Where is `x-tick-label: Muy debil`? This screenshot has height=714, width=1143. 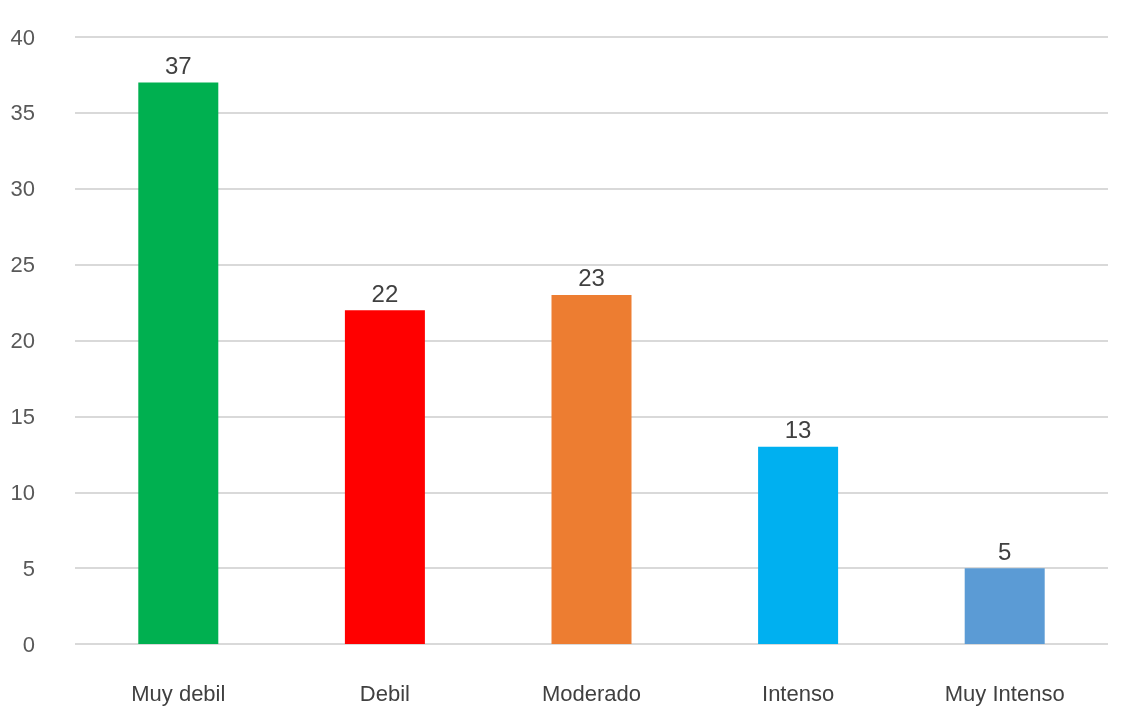
x-tick-label: Muy debil is located at coordinates (178, 693).